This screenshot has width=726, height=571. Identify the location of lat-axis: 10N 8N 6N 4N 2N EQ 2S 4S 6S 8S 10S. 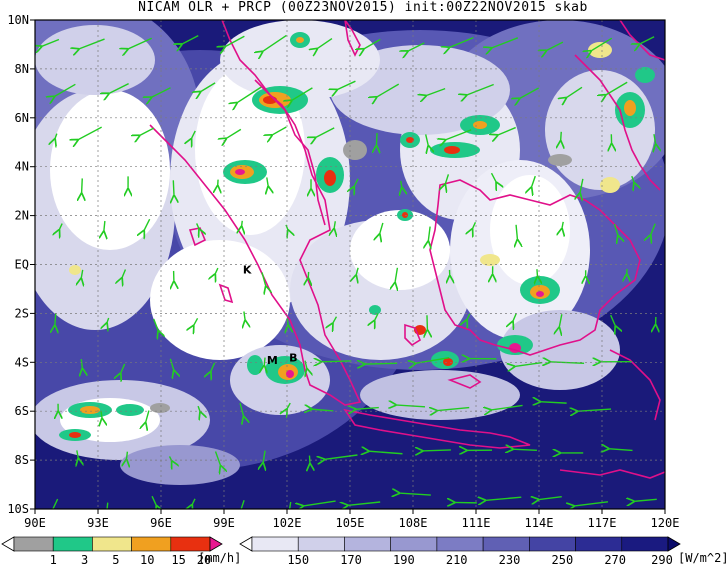
(21, 264).